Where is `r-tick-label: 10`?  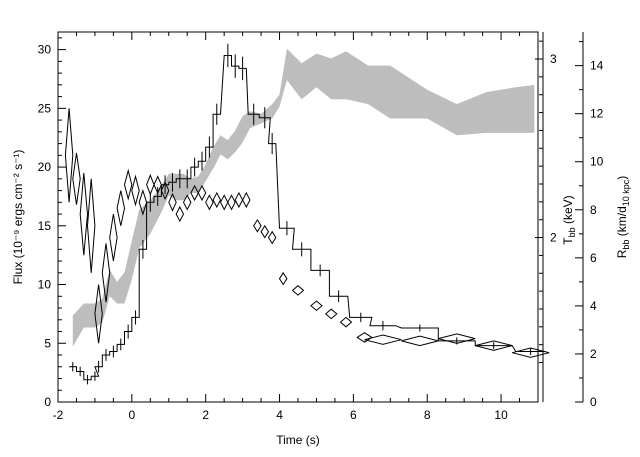 r-tick-label: 10 is located at coordinates (597, 162).